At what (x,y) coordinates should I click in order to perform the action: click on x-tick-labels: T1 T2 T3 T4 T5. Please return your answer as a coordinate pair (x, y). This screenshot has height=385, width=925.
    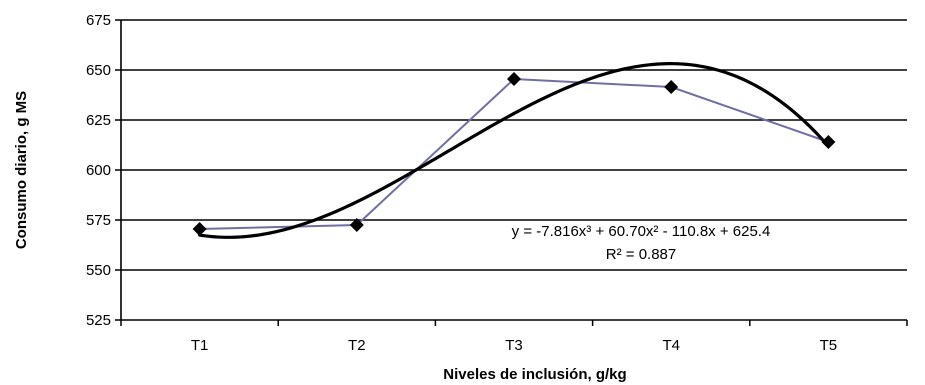
    Looking at the image, I should click on (514, 345).